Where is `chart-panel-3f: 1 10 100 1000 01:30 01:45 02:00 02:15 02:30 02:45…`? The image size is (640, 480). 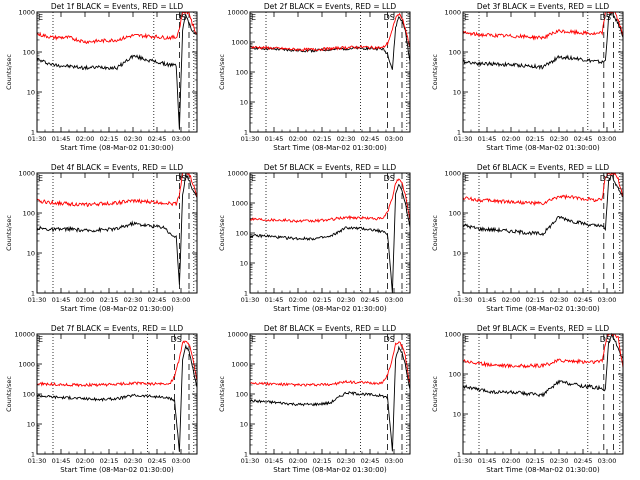
chart-panel-3f: 1 10 100 1000 01:30 01:45 02:00 02:15 02:30 02:45… is located at coordinates (527, 77).